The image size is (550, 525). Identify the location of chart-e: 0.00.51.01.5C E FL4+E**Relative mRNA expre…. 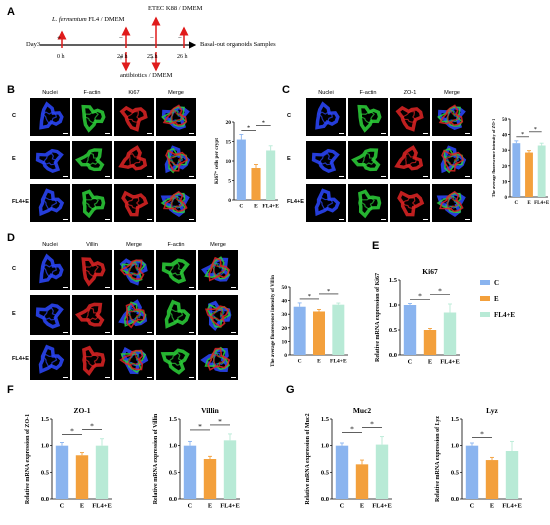
(445, 316).